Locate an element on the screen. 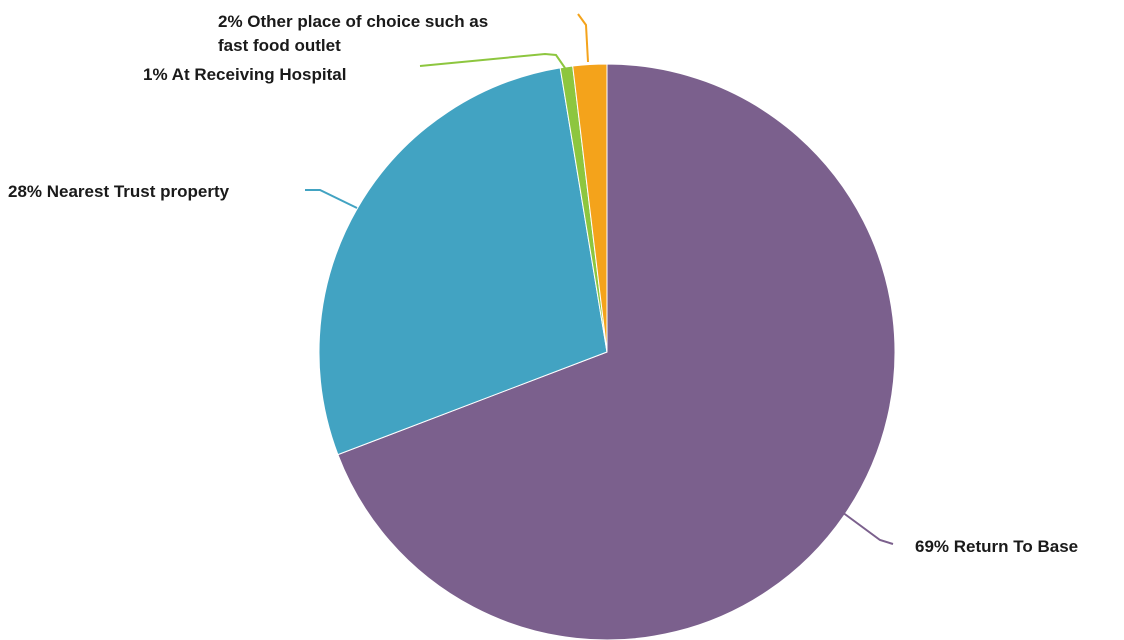 The height and width of the screenshot is (640, 1124). slice-label: 69% Return To Base is located at coordinates (996, 546).